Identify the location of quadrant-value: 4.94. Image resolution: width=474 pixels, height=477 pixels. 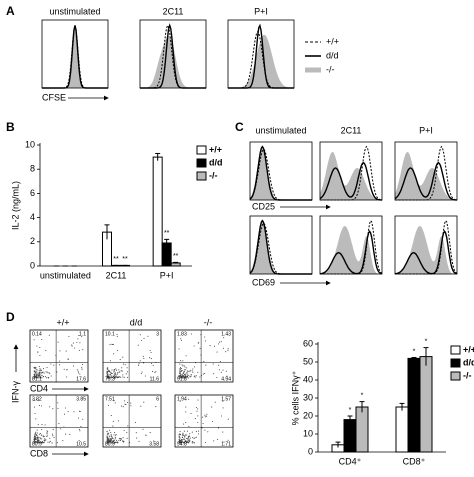
(226, 379).